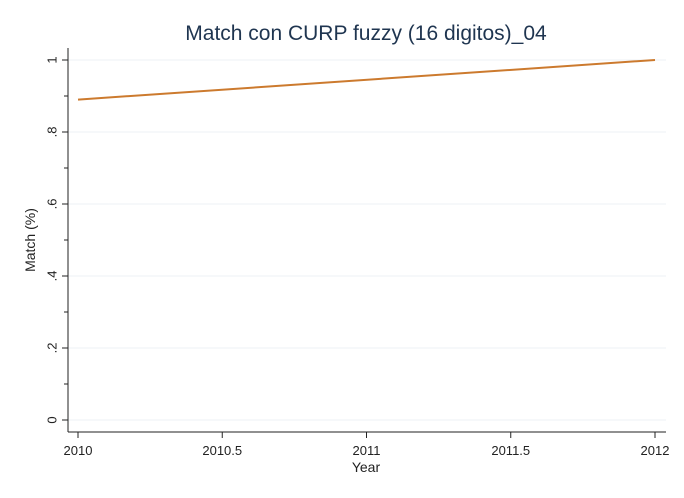 The image size is (684, 498). I want to click on series-layer, so click(366, 80).